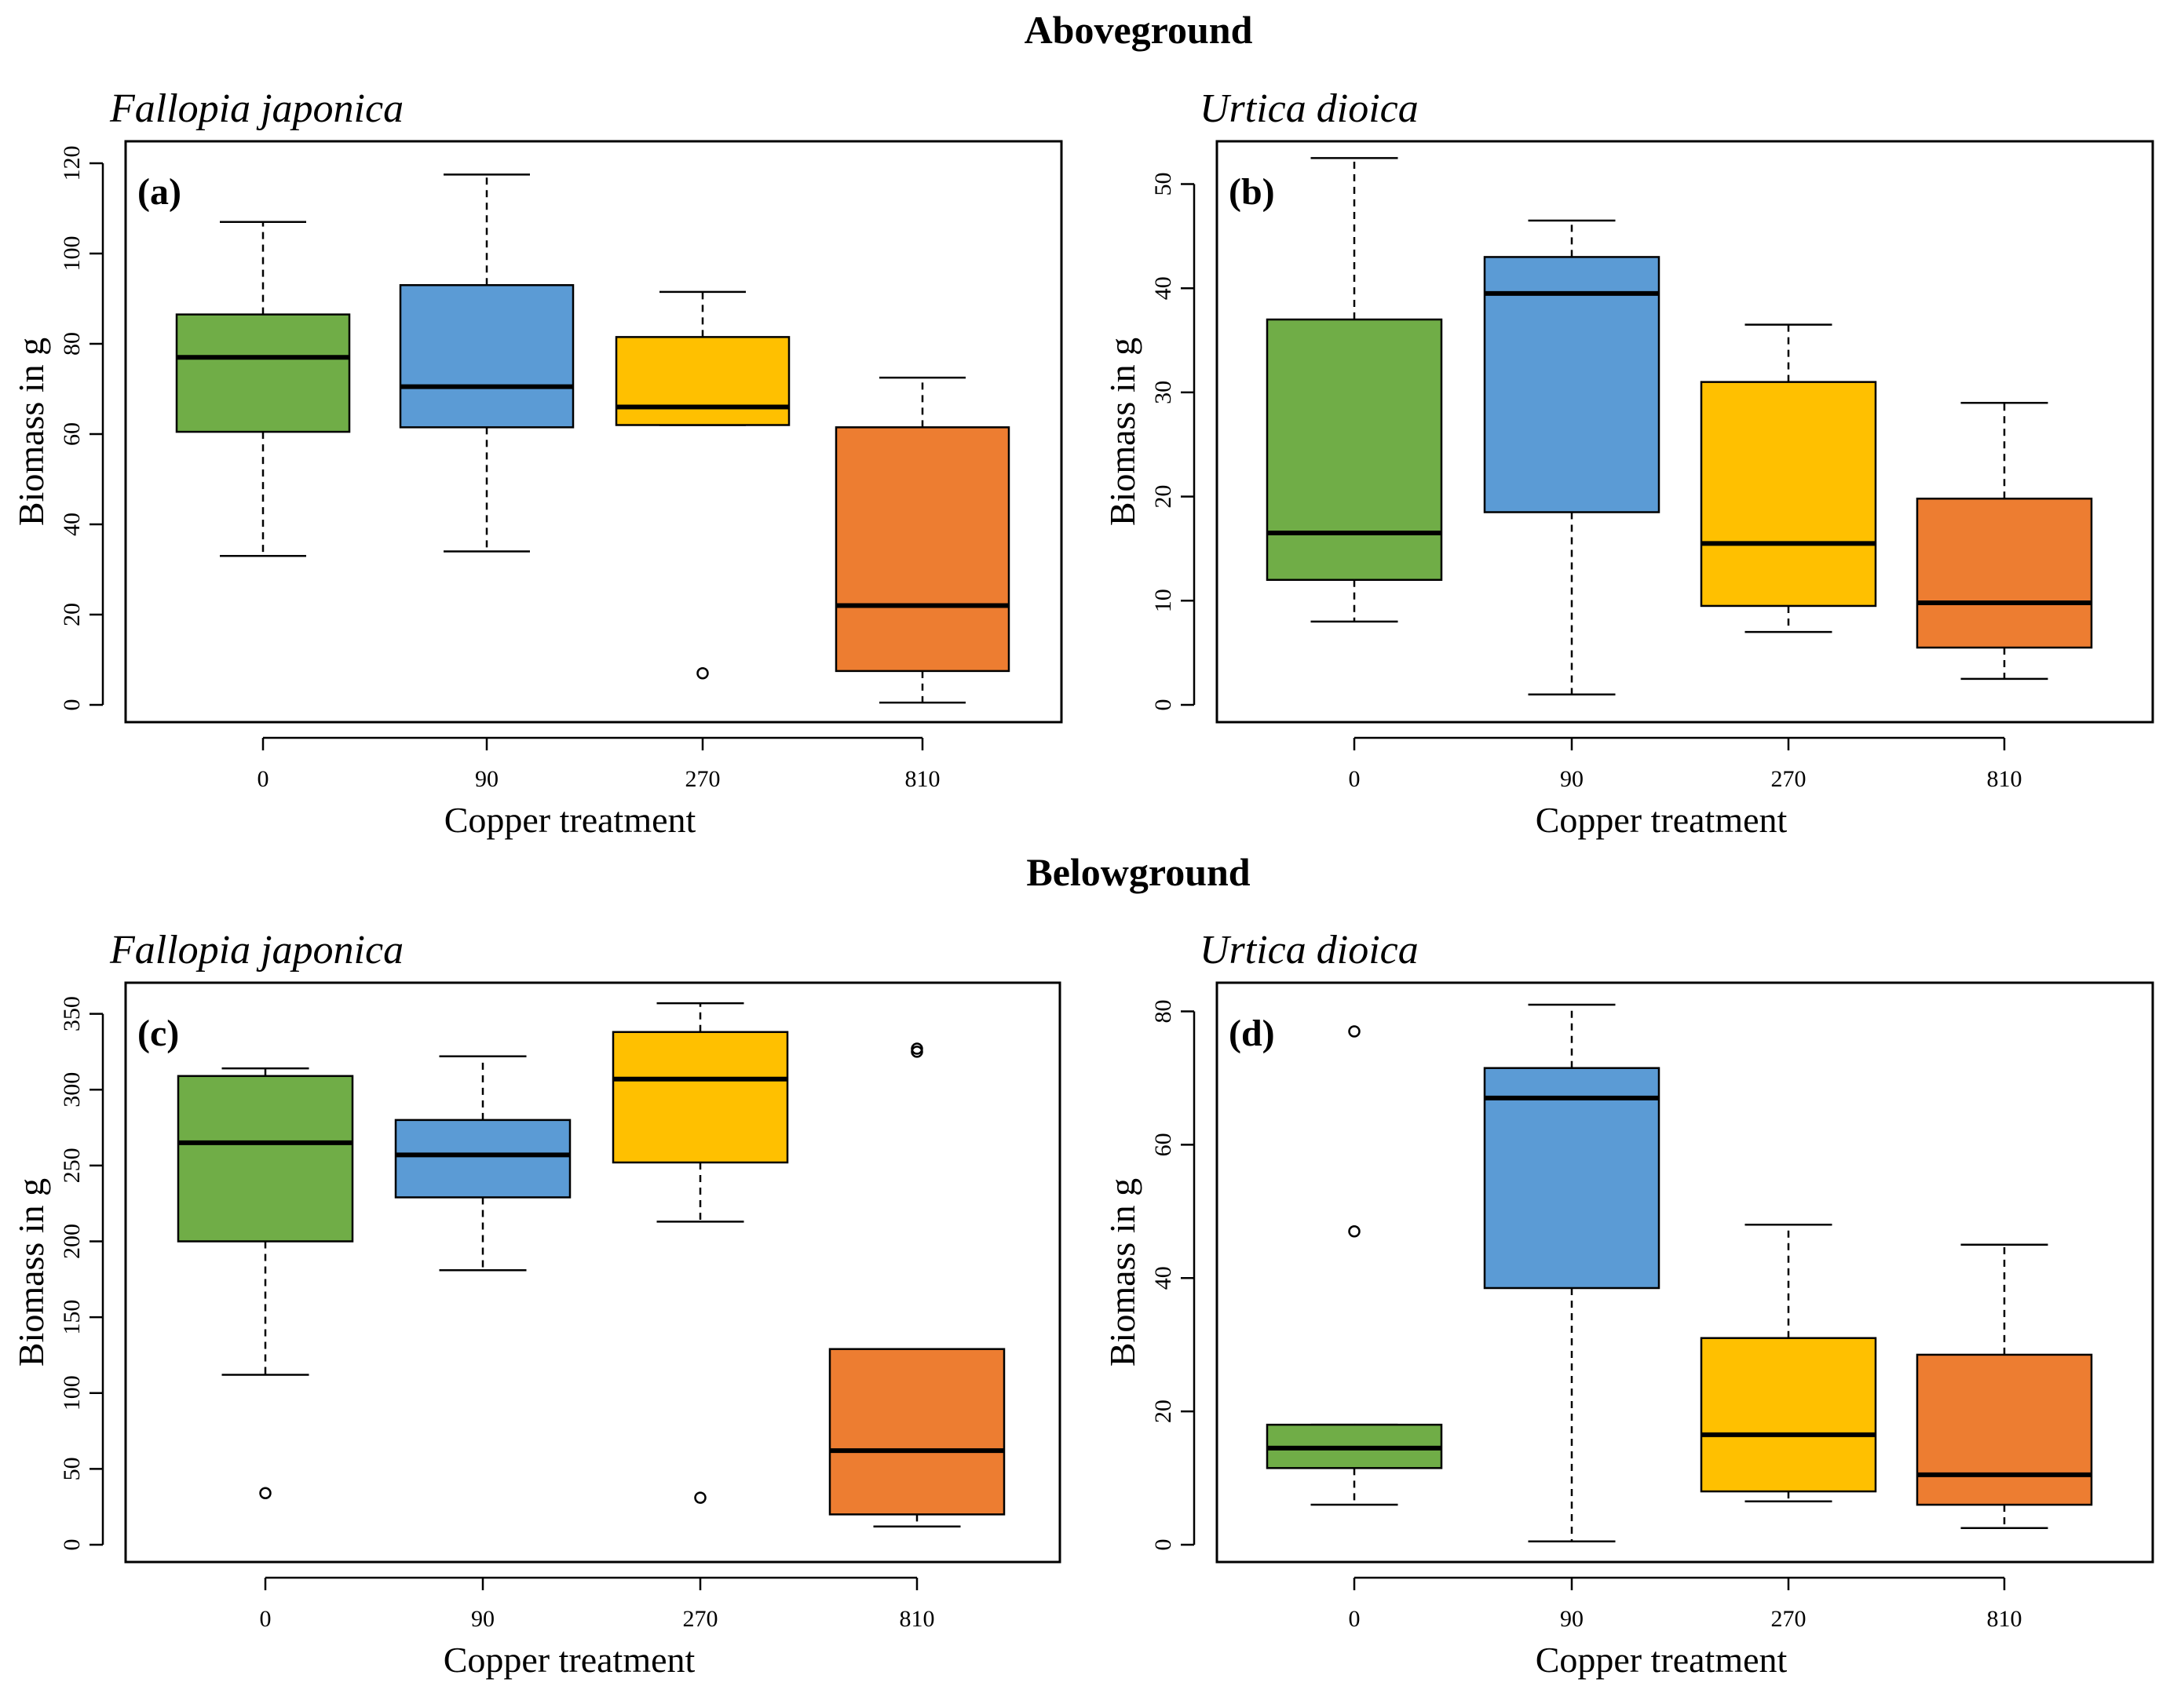 The width and height of the screenshot is (2170, 1708). What do you see at coordinates (1163, 393) in the screenshot?
I see `y-tick-label: 30` at bounding box center [1163, 393].